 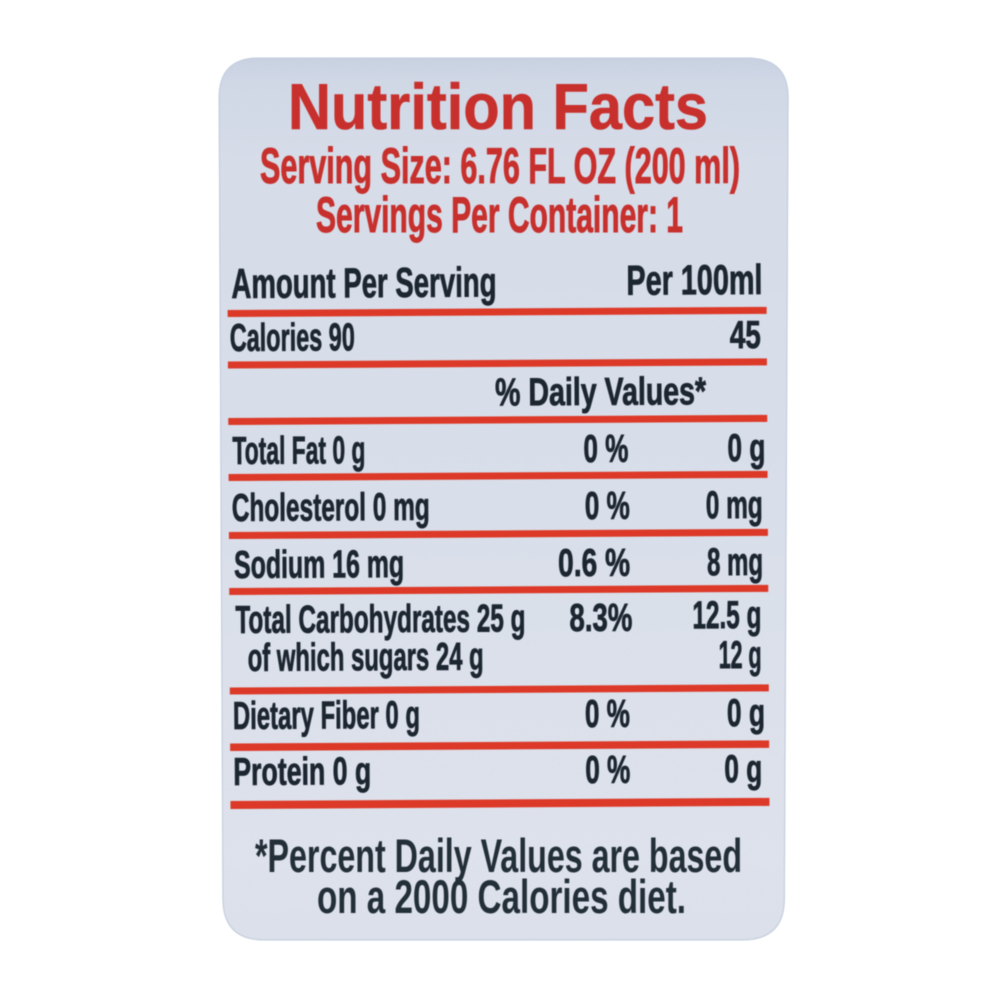 I want to click on svg-text: Calories 90, so click(x=292, y=338).